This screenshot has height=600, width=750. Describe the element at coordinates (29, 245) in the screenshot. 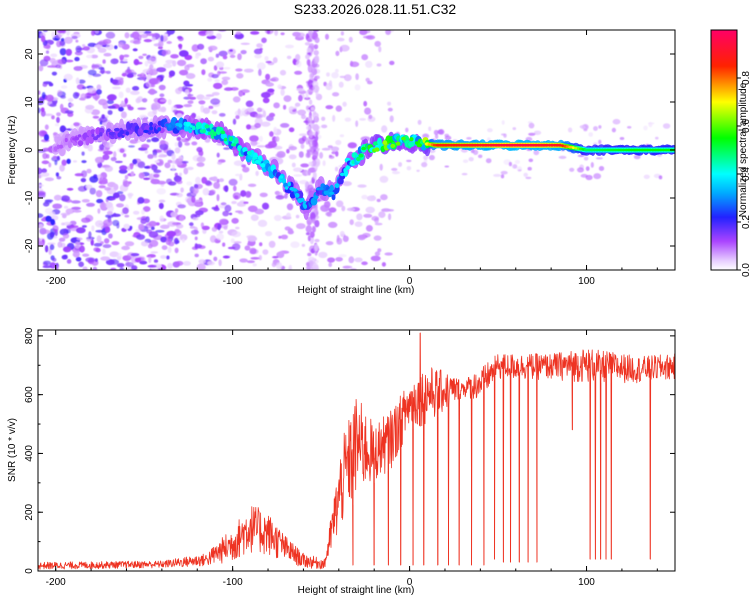

I see `y-tick-label: -20` at that location.